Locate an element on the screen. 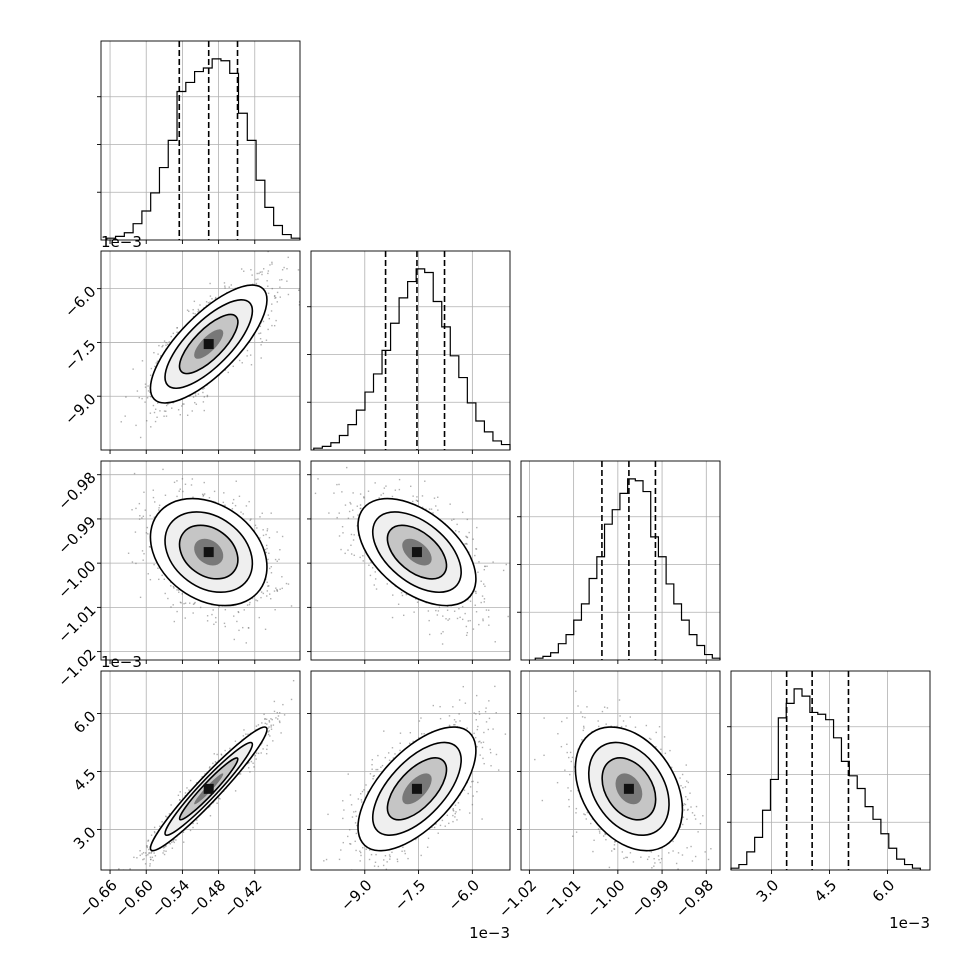  density-layer is located at coordinates (206, 774).